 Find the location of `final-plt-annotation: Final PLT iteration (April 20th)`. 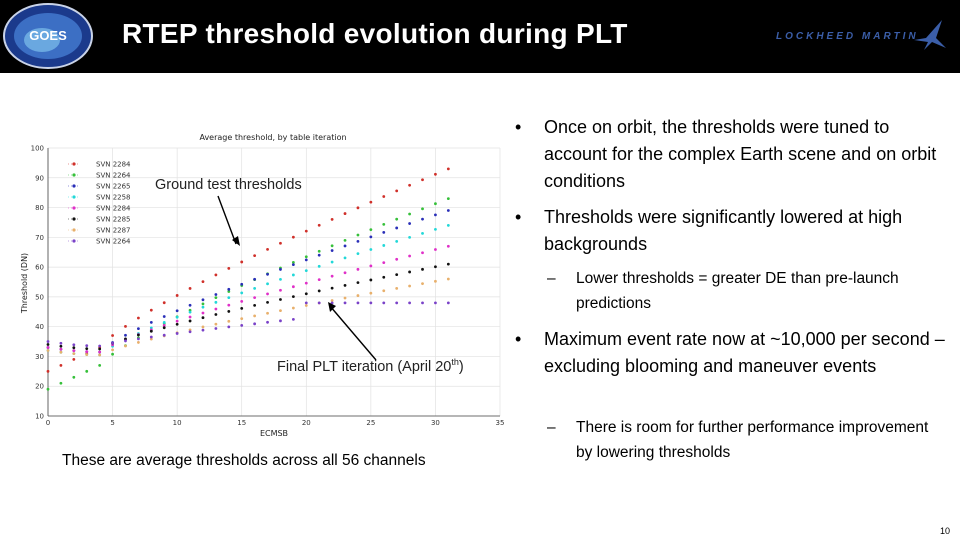

final-plt-annotation: Final PLT iteration (April 20th) is located at coordinates (370, 366).